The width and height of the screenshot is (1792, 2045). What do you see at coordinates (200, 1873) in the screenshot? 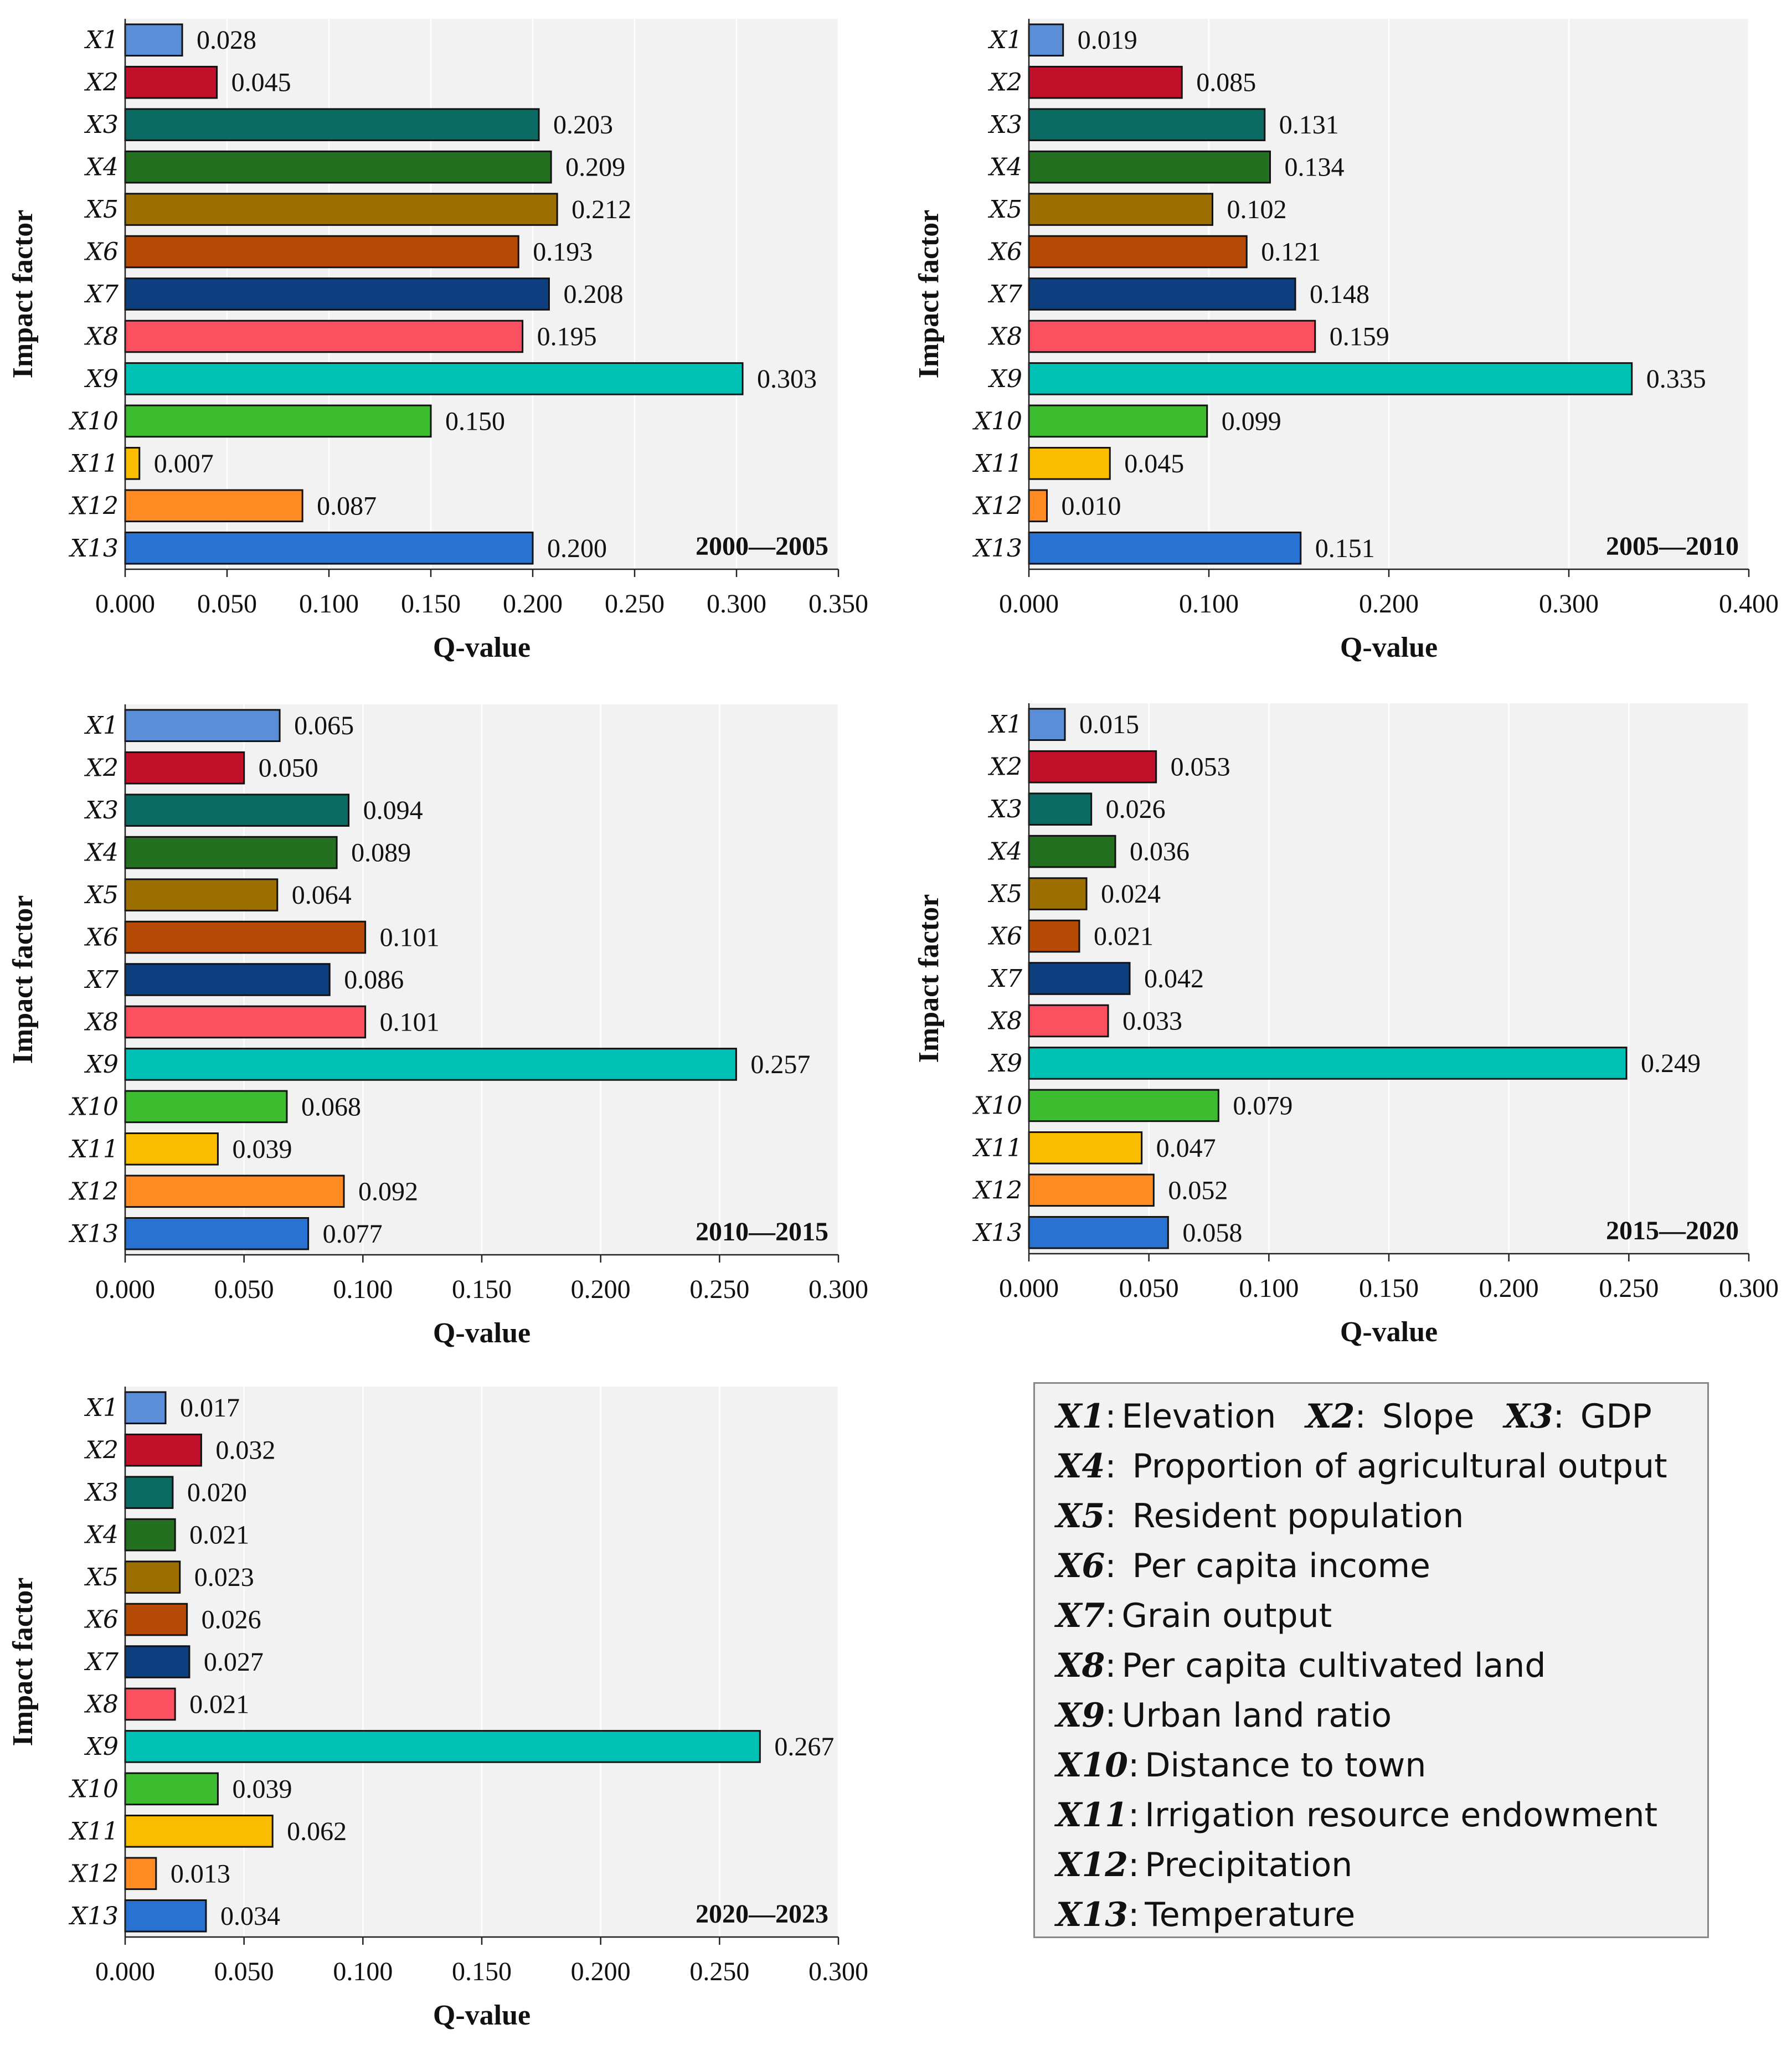
I see `data-label: 0.013` at bounding box center [200, 1873].